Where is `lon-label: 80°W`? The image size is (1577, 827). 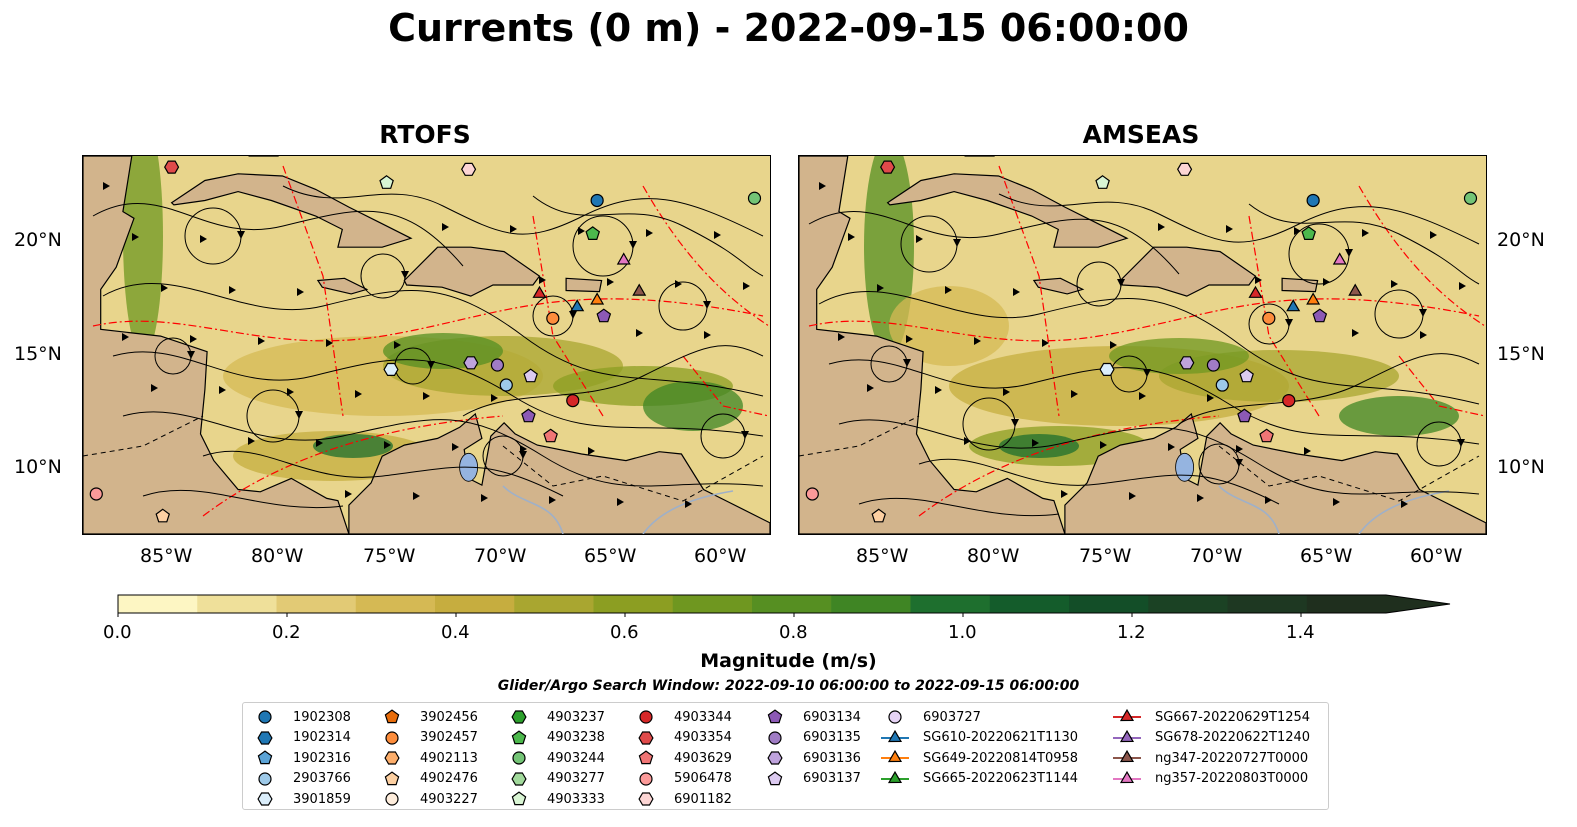 lon-label: 80°W is located at coordinates (993, 556).